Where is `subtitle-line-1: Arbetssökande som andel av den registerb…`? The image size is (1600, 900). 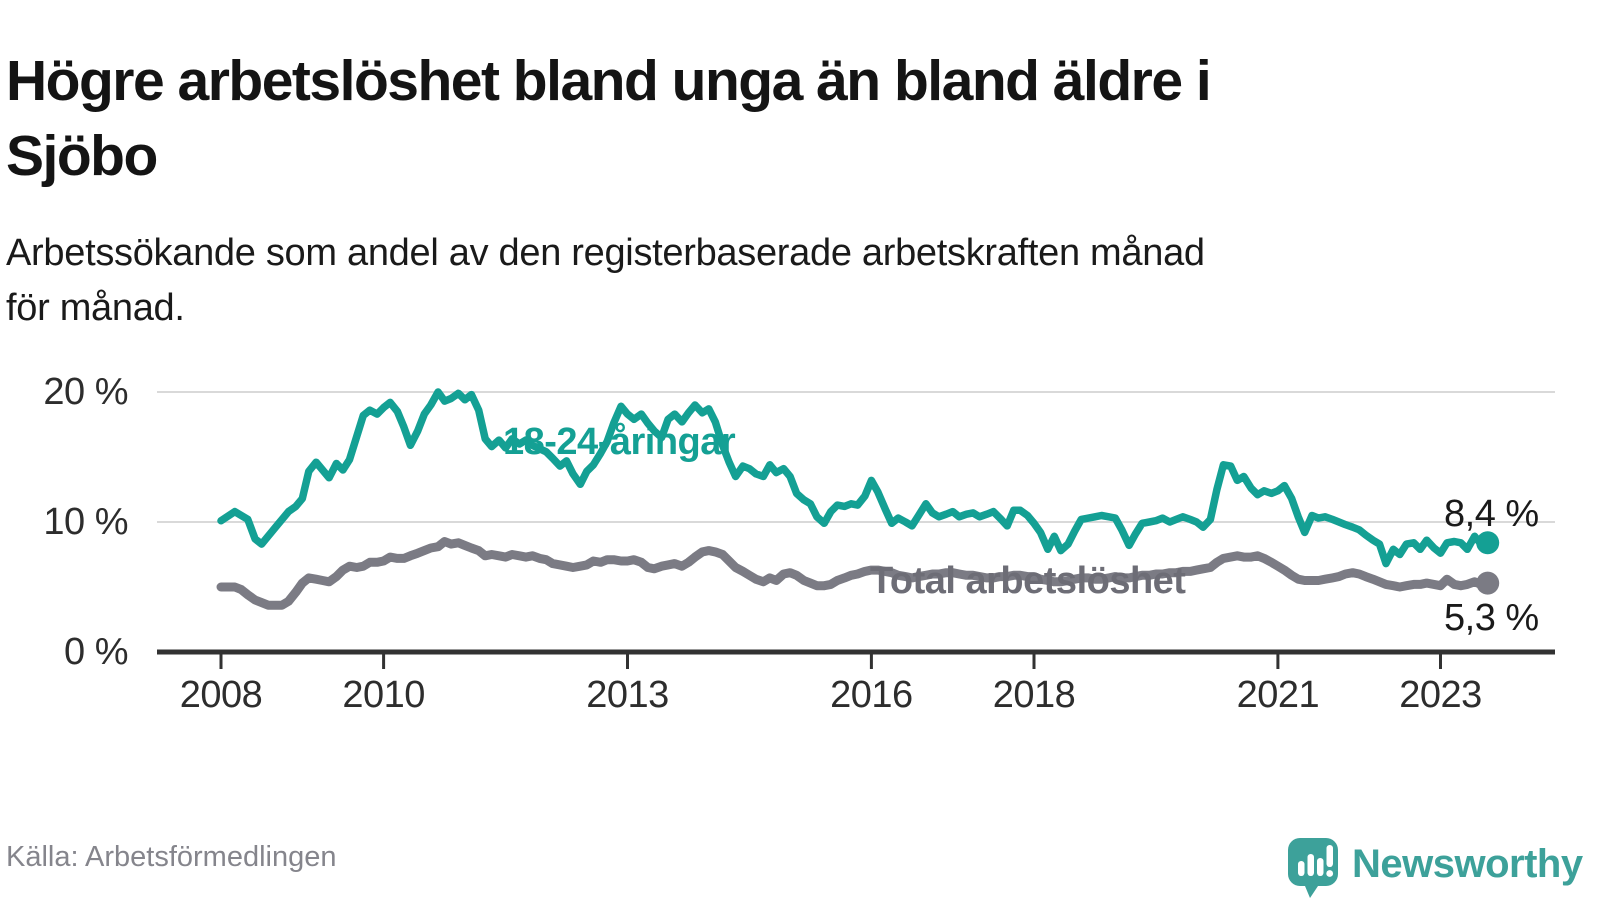
subtitle-line-1: Arbetssökande som andel av den registerb… is located at coordinates (605, 253).